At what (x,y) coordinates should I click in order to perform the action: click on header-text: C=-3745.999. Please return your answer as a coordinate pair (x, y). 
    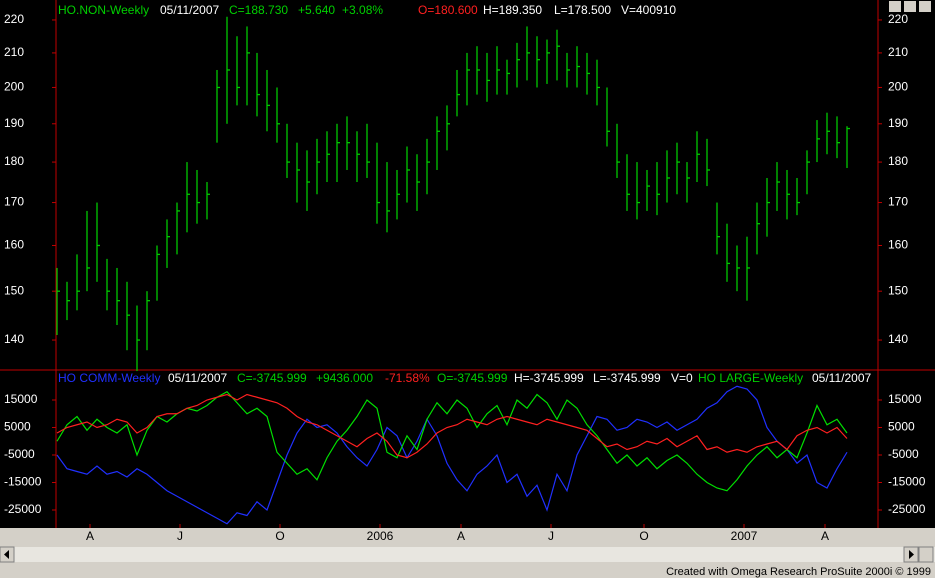
    Looking at the image, I should click on (272, 378).